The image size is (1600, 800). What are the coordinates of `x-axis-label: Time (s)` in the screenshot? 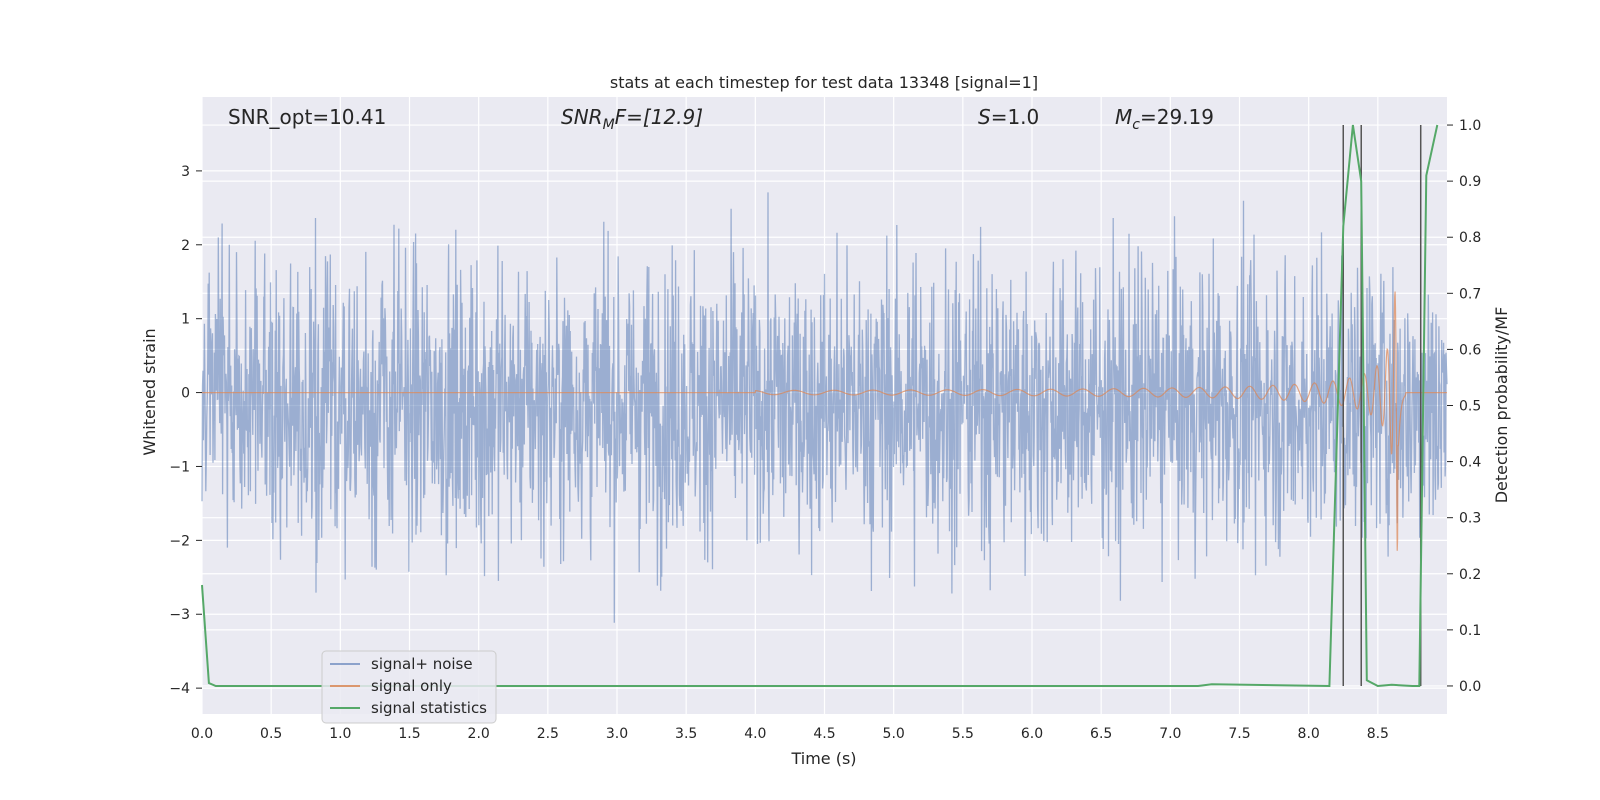 It's located at (823, 758).